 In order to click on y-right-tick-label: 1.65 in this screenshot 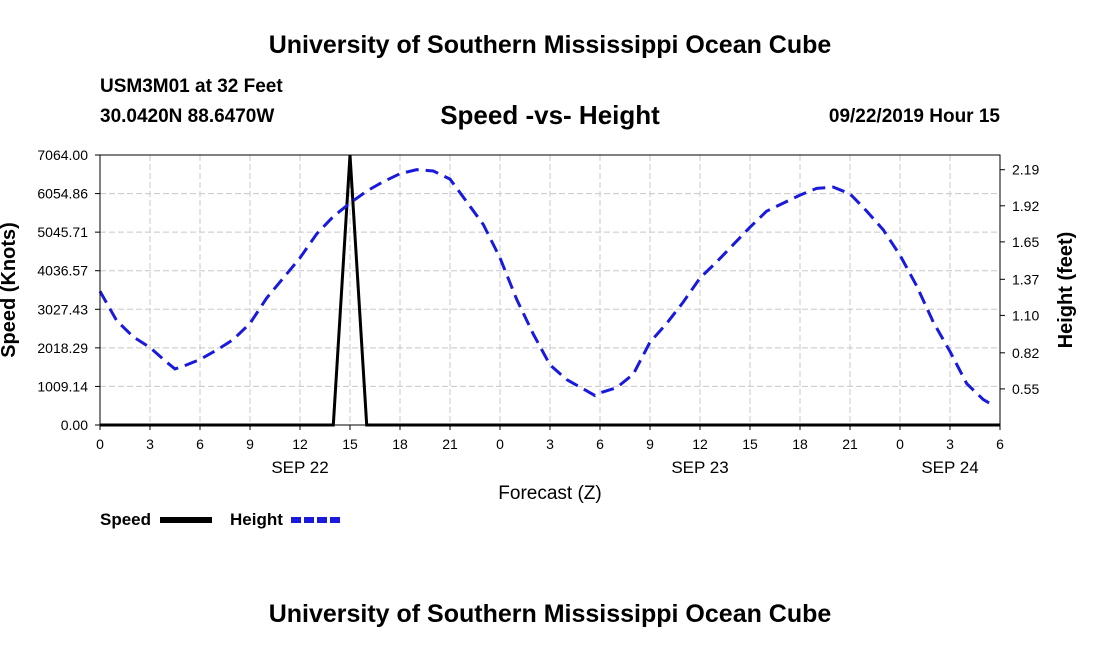, I will do `click(1025, 242)`.